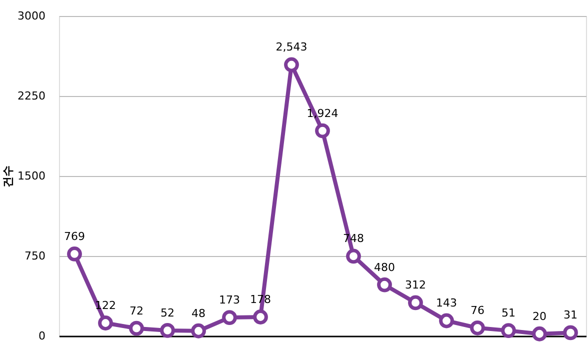 The image size is (588, 361). I want to click on data-label: 52, so click(167, 313).